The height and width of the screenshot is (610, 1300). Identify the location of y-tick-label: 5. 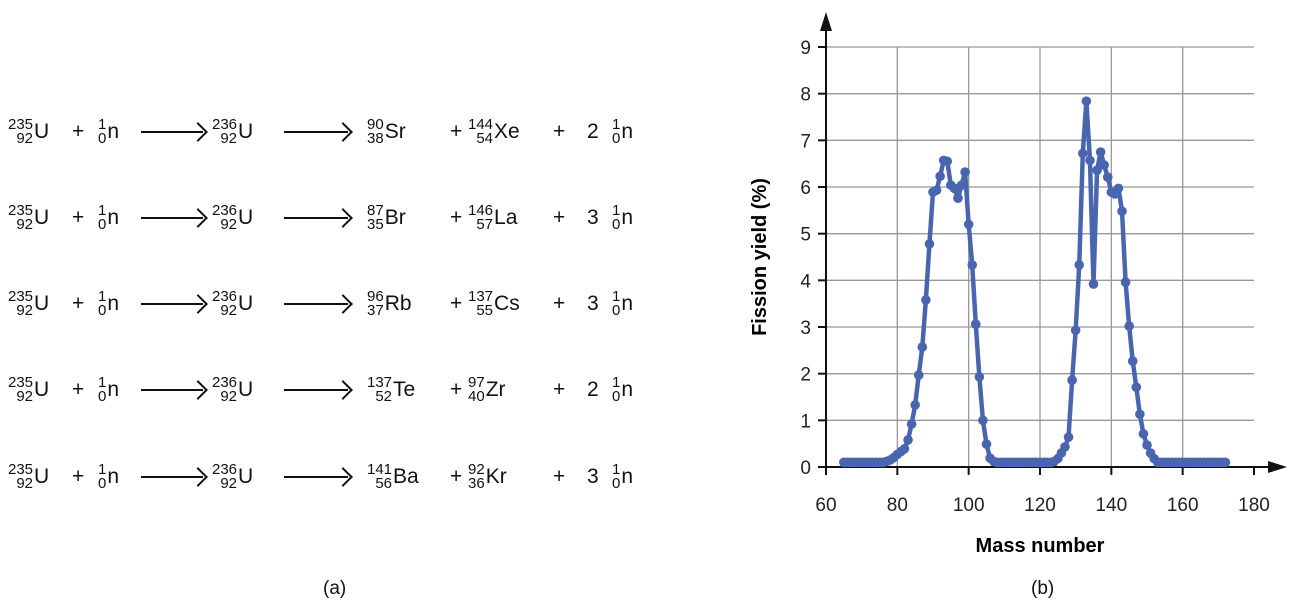
(805, 235).